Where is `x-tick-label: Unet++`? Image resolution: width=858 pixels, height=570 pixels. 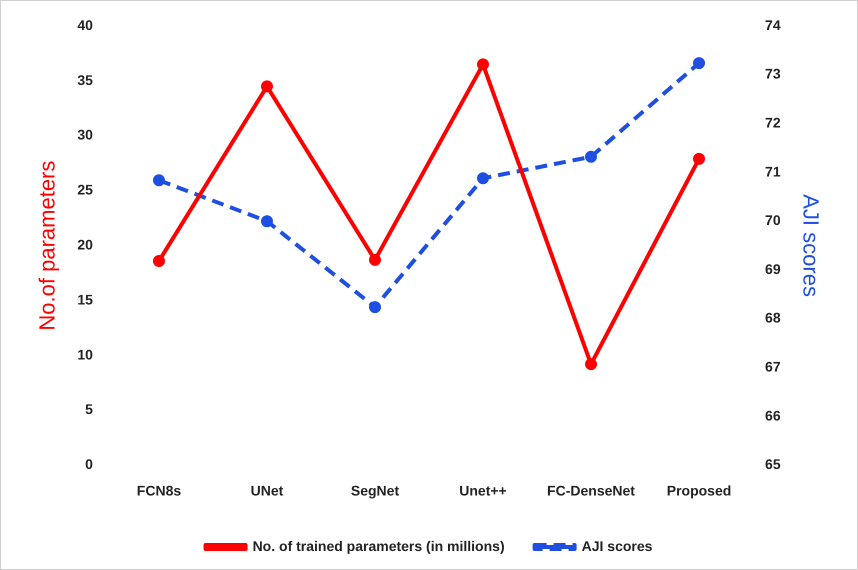 x-tick-label: Unet++ is located at coordinates (483, 490).